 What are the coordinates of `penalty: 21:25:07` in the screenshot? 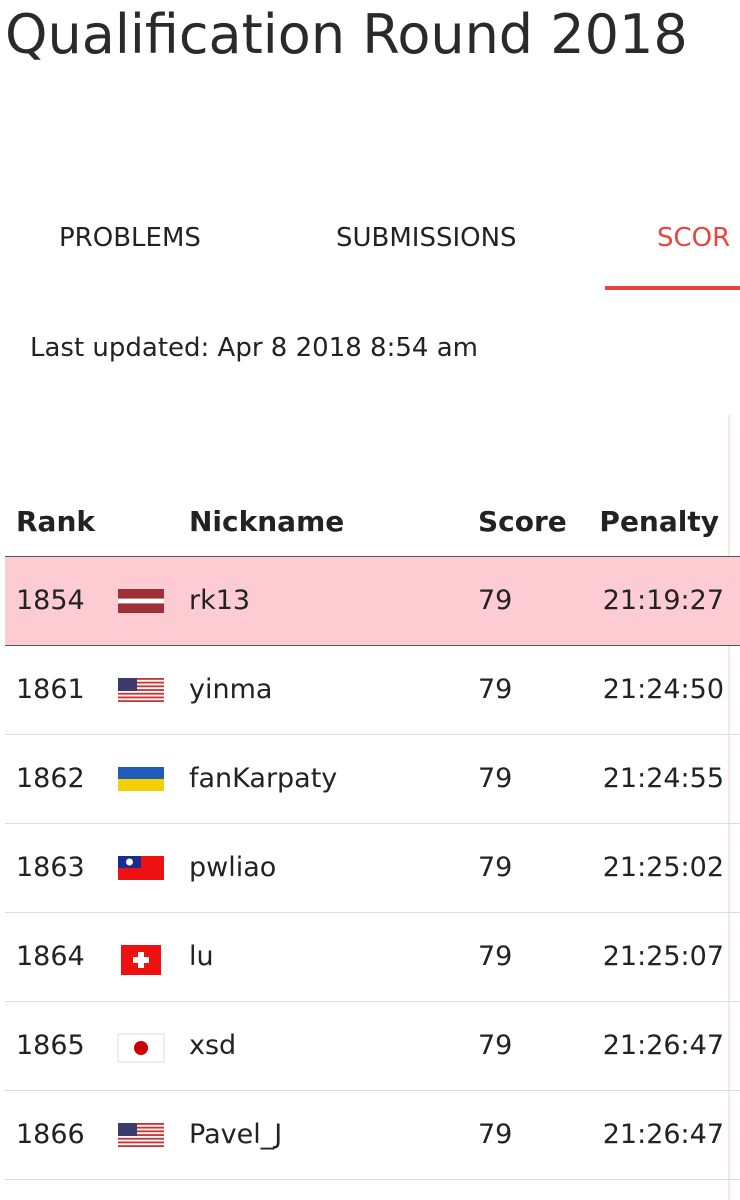 It's located at (663, 956).